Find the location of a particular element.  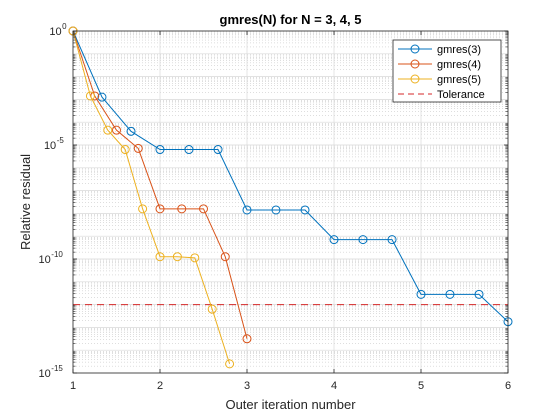

y-tick-label: 10 -10 is located at coordinates (51, 258).